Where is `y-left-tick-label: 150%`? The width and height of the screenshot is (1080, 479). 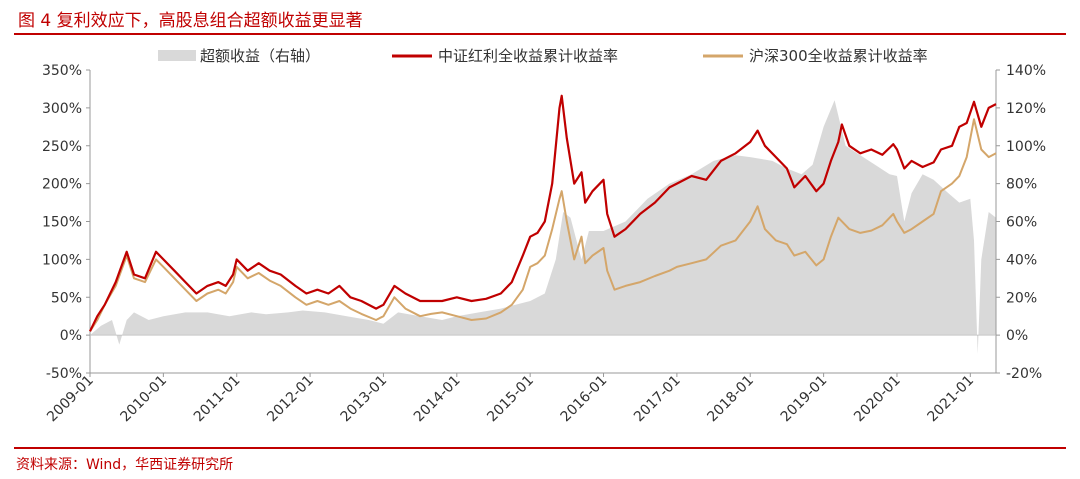
y-left-tick-label: 150% is located at coordinates (62, 223).